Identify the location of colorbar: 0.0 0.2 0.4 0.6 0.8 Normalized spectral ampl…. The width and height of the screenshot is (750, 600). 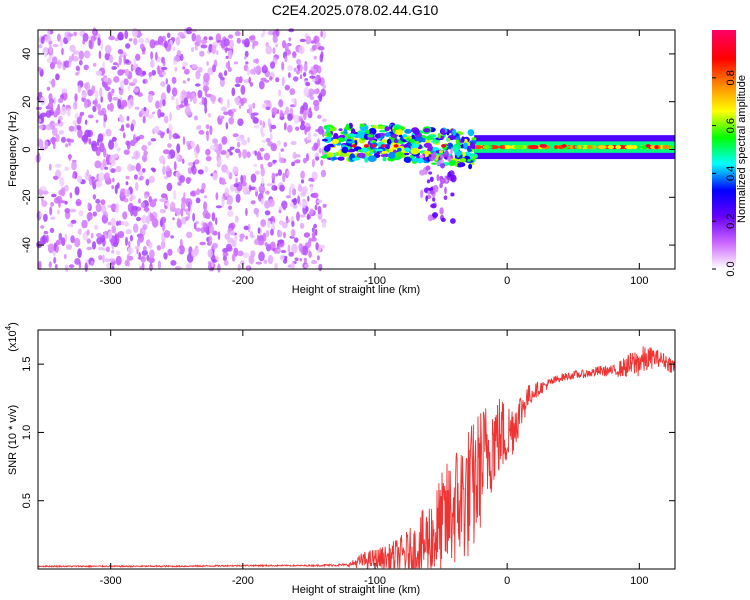
(730, 153).